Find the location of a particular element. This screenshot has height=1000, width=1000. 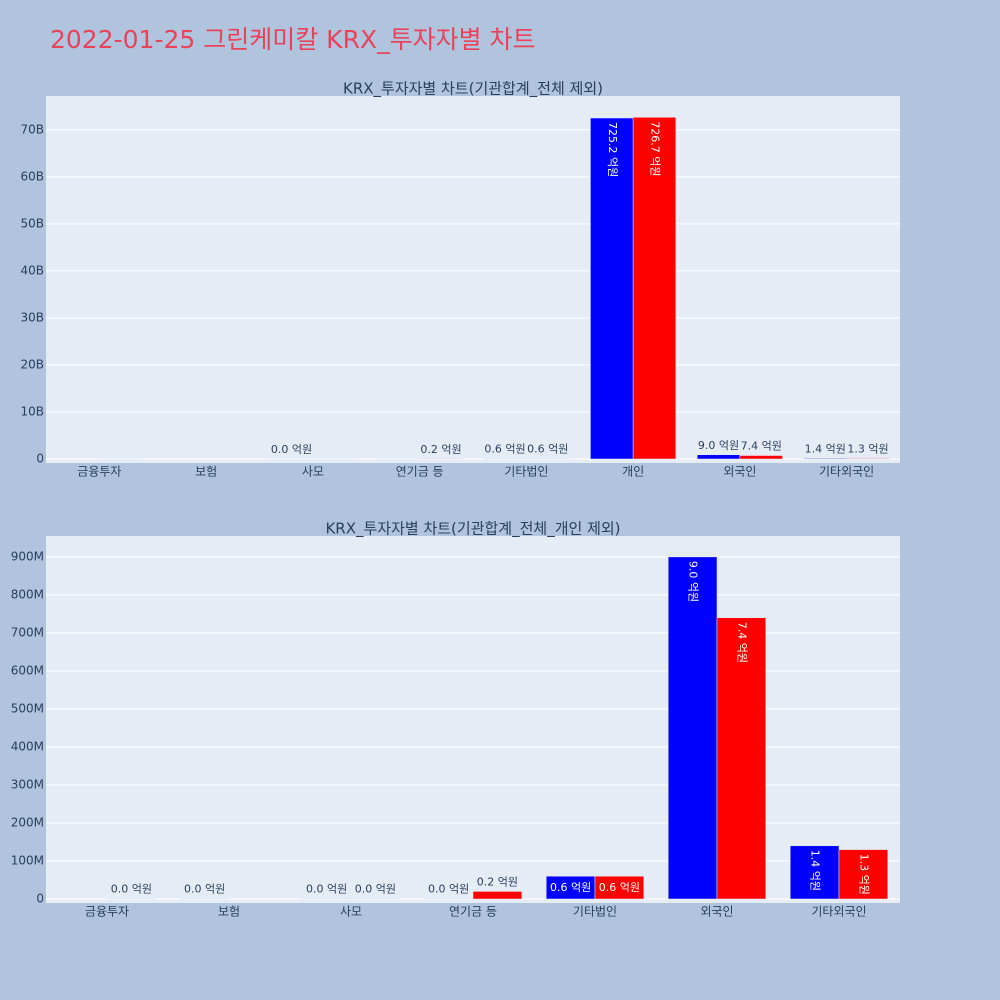

y-tick-label: 30B is located at coordinates (32, 317).